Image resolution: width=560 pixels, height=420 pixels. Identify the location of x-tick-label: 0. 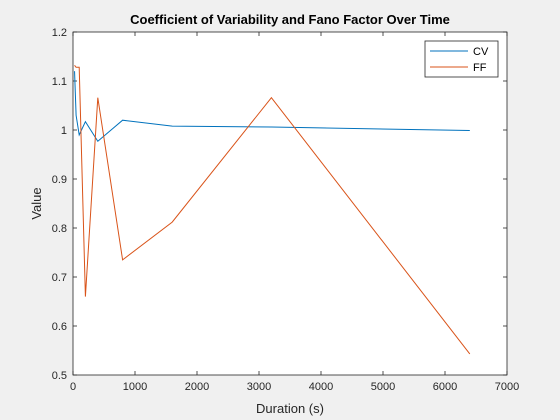
(73, 387).